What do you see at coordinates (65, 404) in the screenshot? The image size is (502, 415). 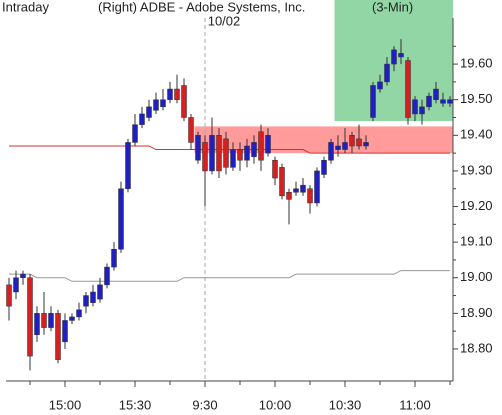 I see `x-tick-label: 15:00` at bounding box center [65, 404].